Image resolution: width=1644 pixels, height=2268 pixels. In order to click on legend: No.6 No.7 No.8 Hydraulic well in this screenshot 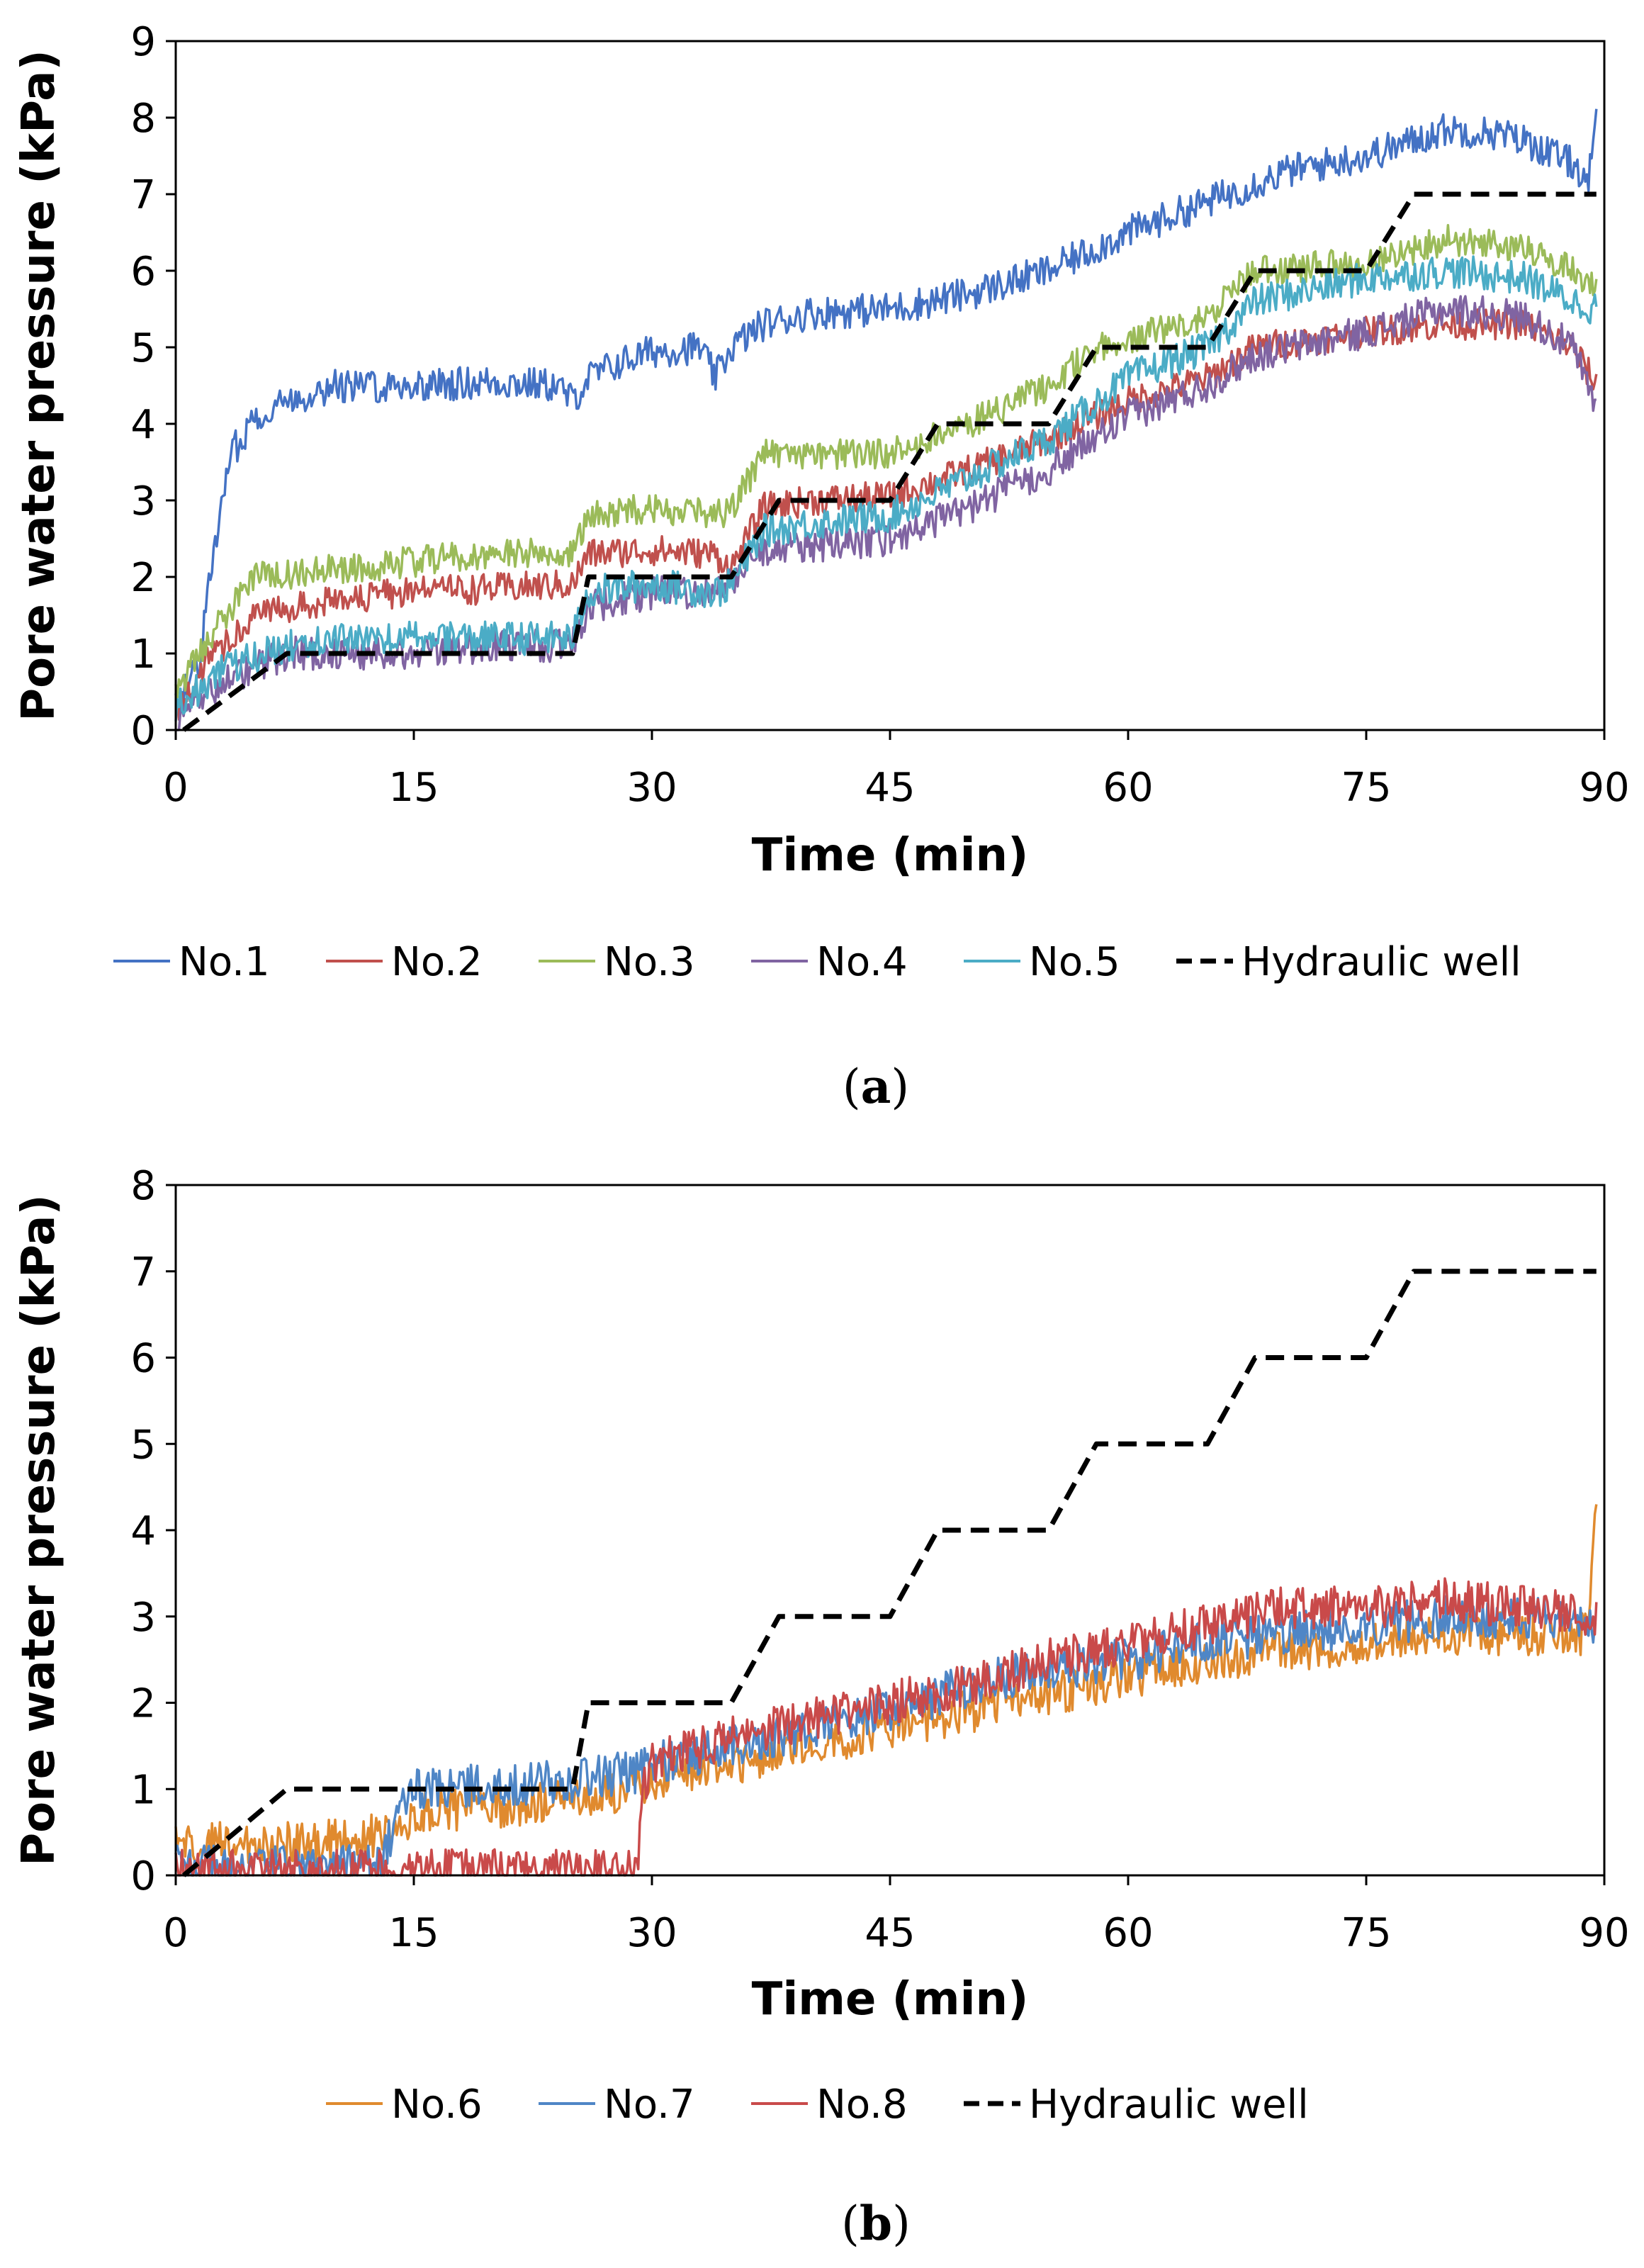, I will do `click(818, 2105)`.